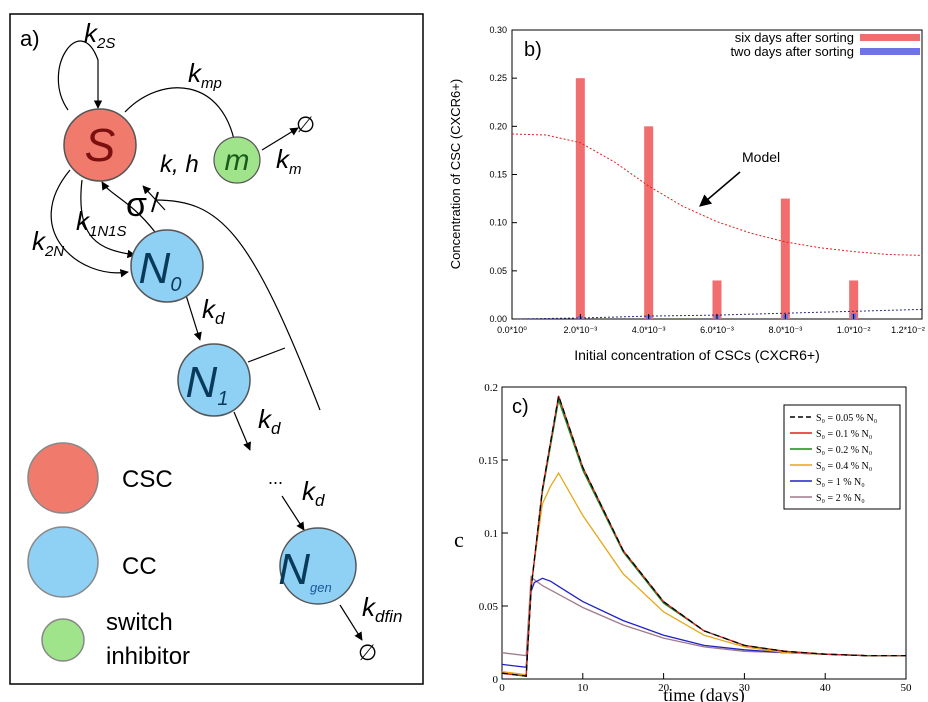  Describe the element at coordinates (745, 688) in the screenshot. I see `x-tick-label: 30` at that location.